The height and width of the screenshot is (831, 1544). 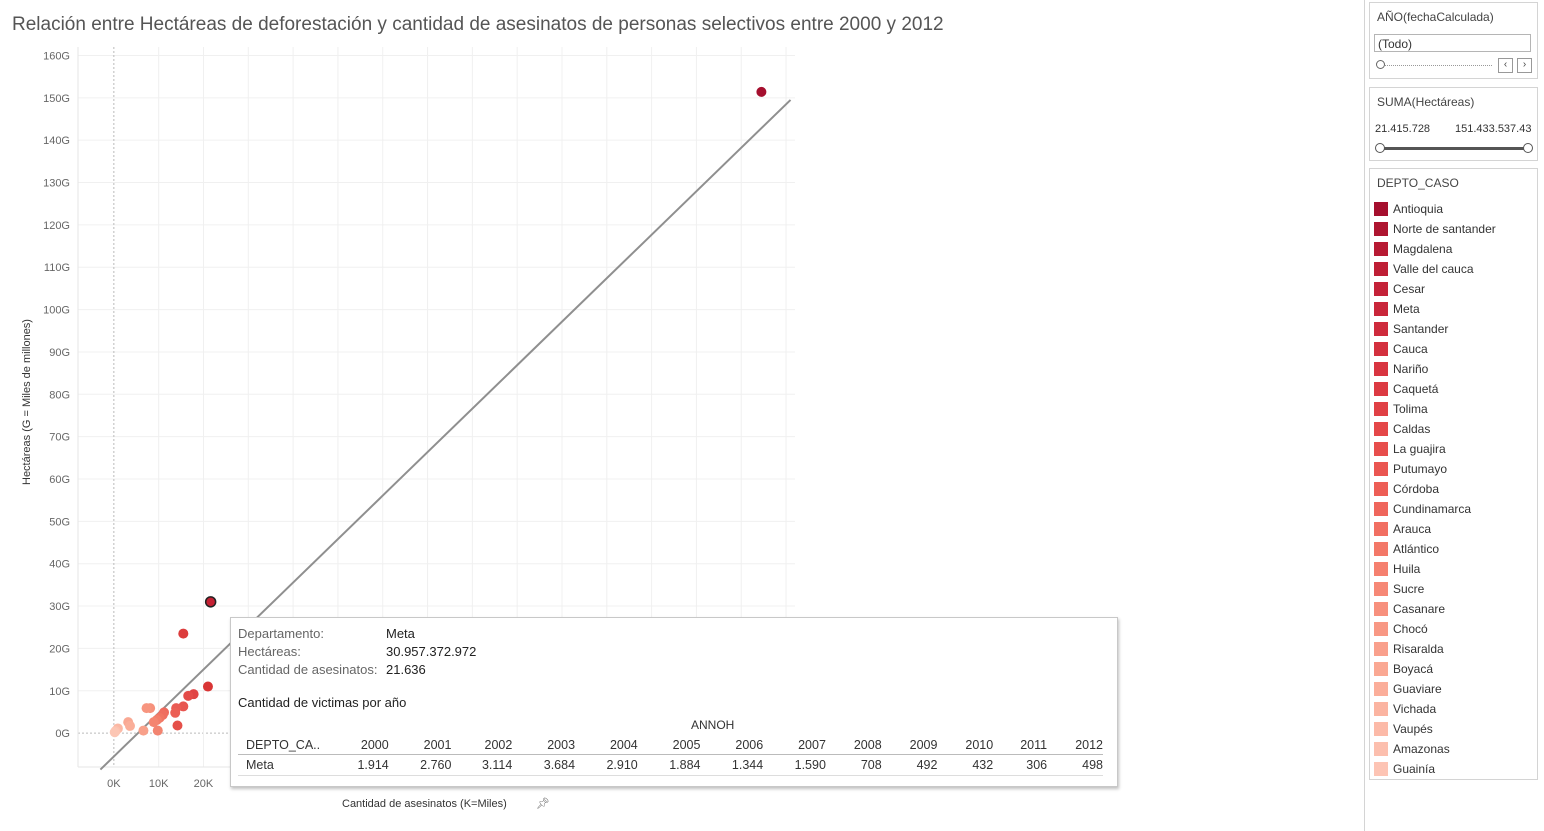 What do you see at coordinates (1454, 589) in the screenshot?
I see `legend-item: Sucre` at bounding box center [1454, 589].